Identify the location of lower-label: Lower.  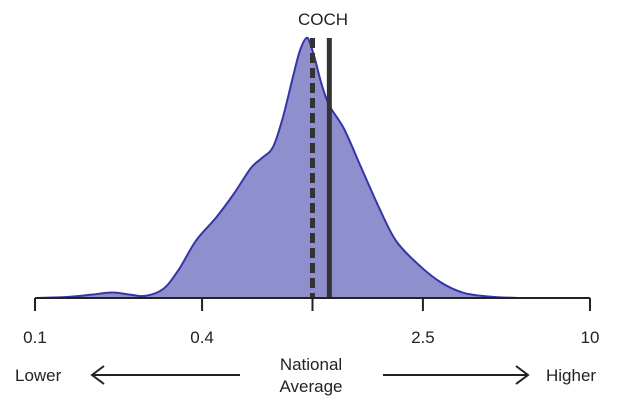
(38, 375).